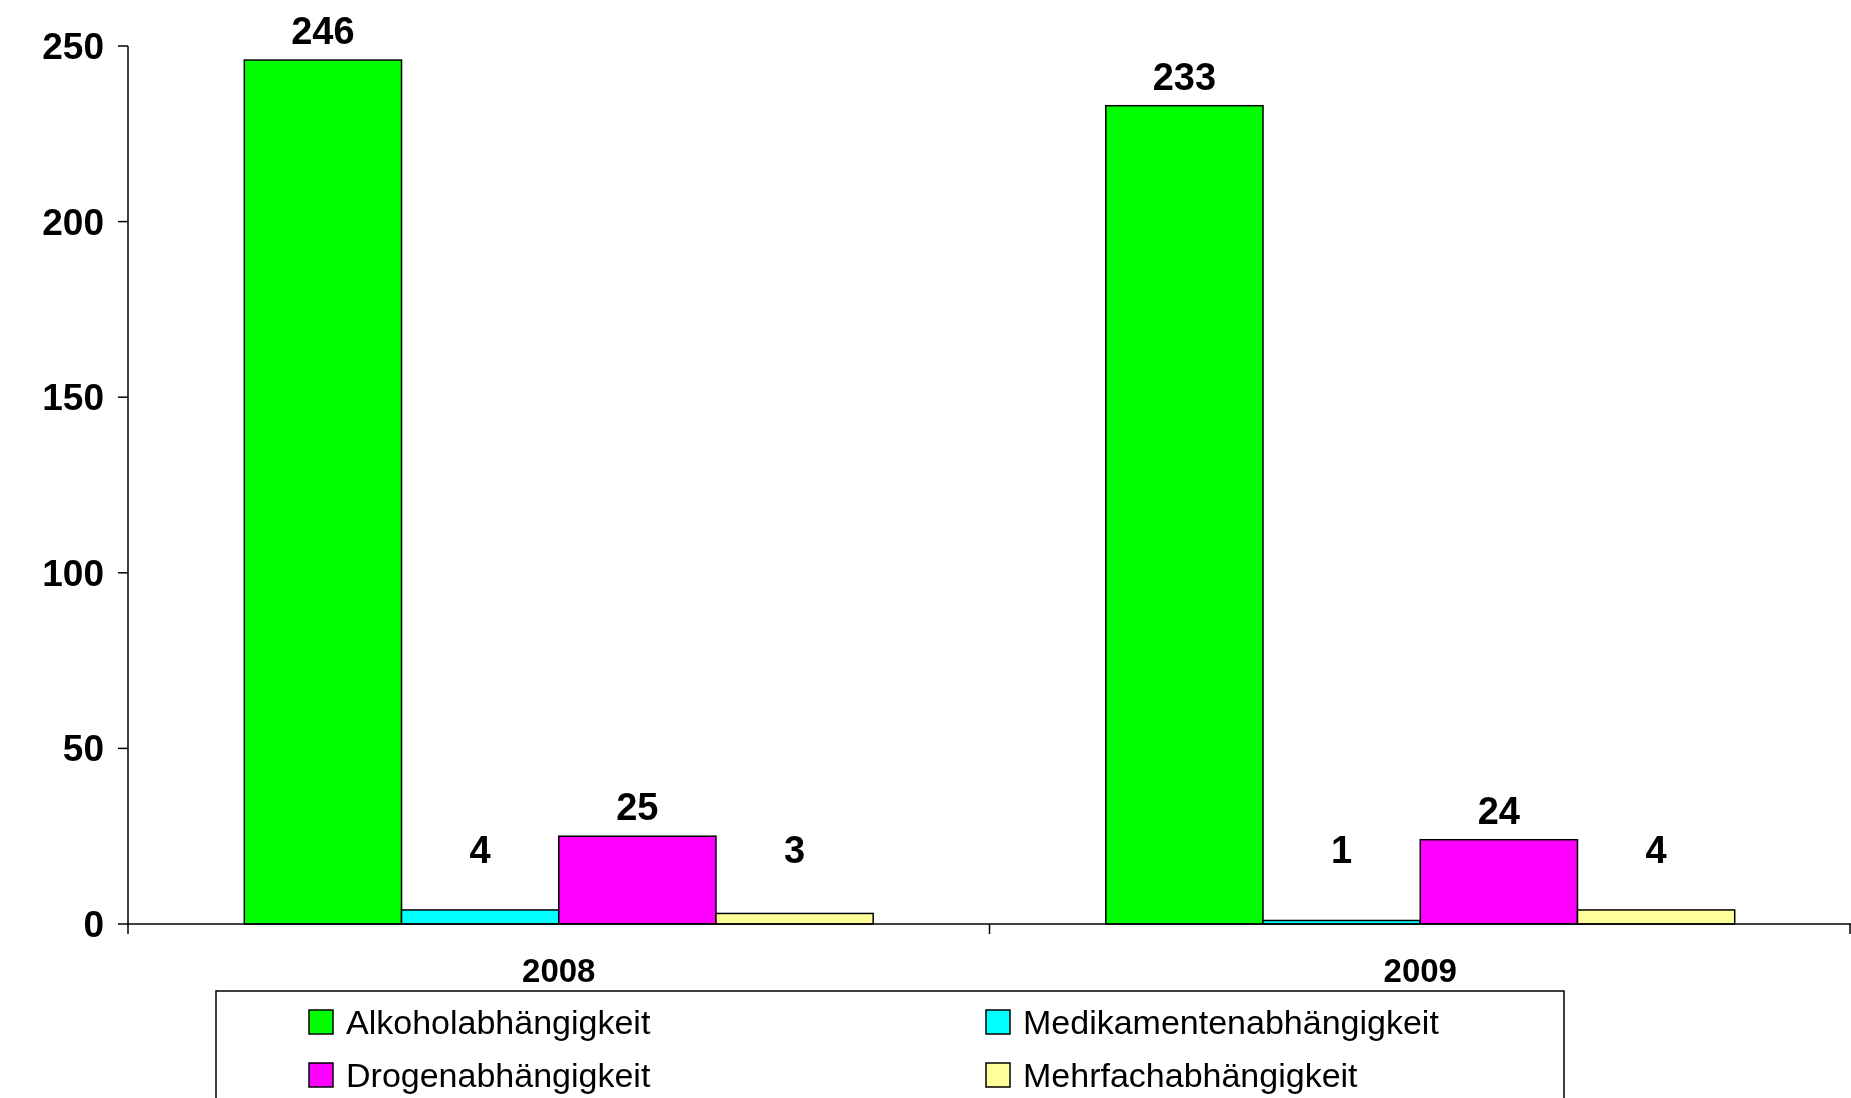 Image resolution: width=1851 pixels, height=1098 pixels. I want to click on data-label: 246, so click(323, 31).